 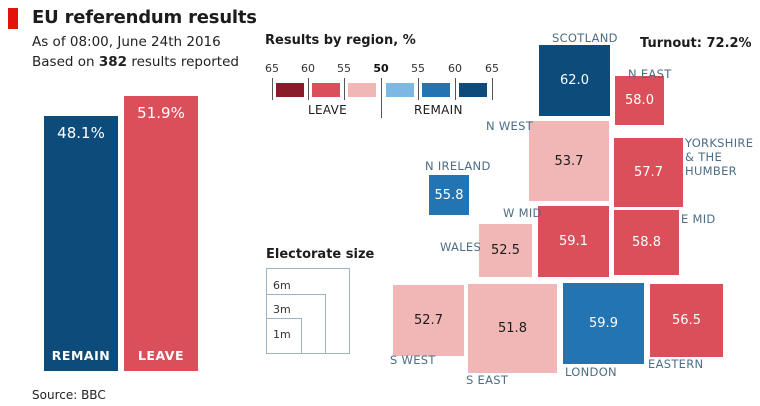 I want to click on region-n-ireland: 55.8, so click(x=449, y=195).